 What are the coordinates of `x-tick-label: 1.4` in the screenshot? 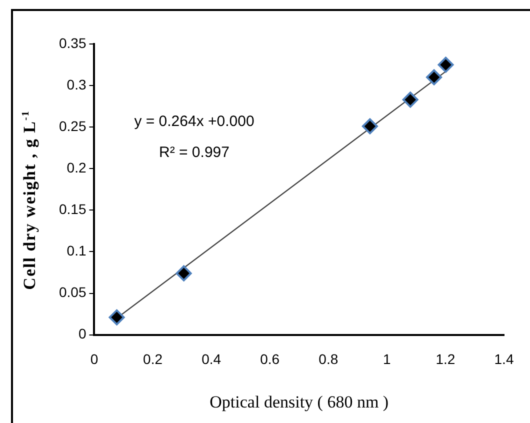 It's located at (504, 359).